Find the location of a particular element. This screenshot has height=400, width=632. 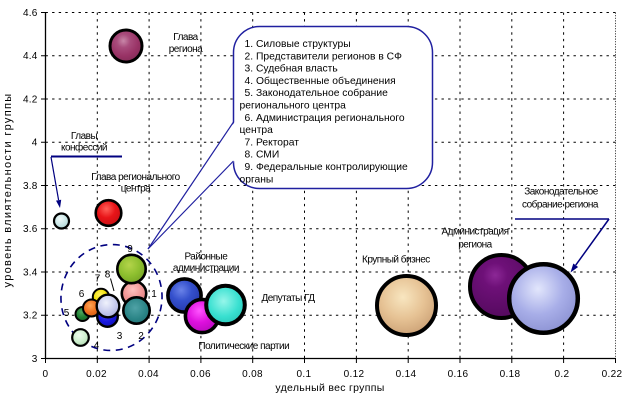

svg-text: Законодательное is located at coordinates (561, 191).